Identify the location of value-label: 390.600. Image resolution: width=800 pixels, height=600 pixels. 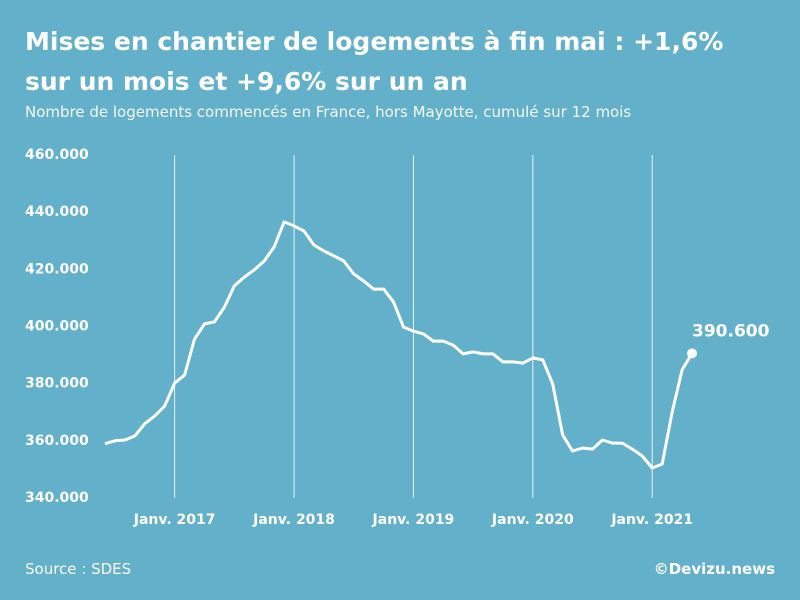
(731, 331).